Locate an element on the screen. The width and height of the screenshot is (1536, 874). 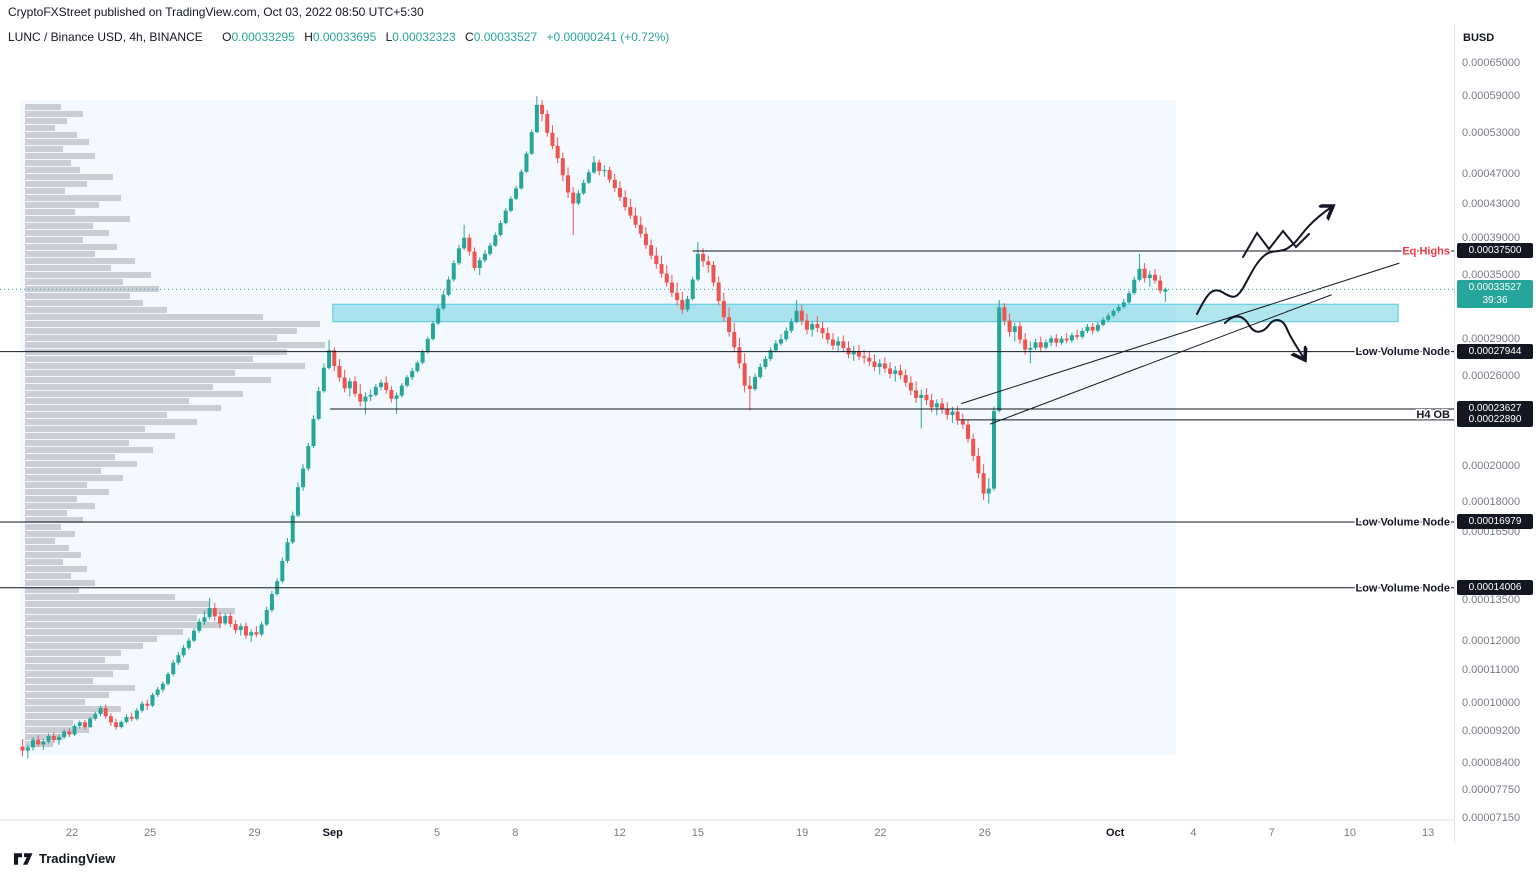
volume-profile is located at coordinates (175, 425).